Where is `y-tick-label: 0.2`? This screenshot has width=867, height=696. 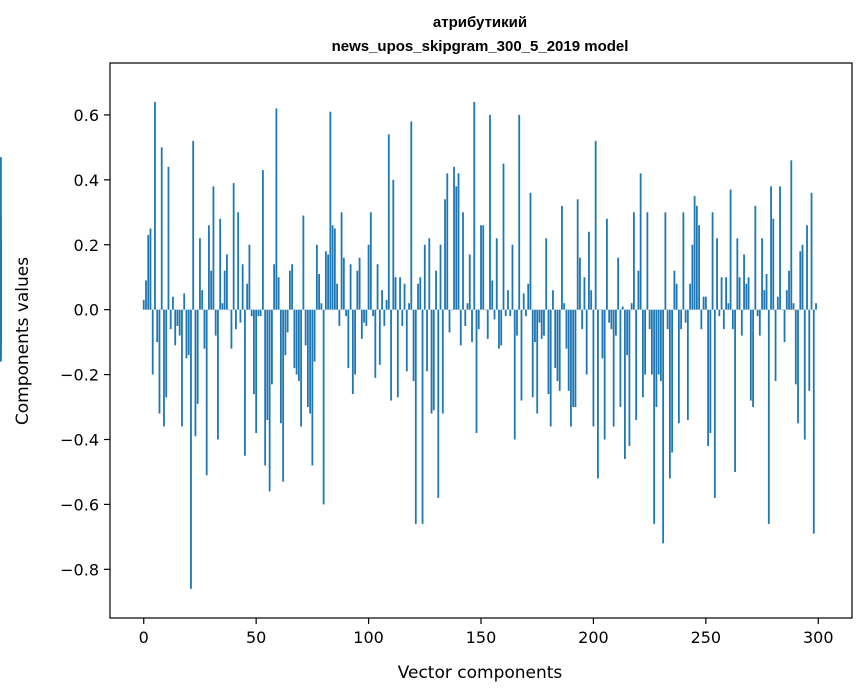 y-tick-label: 0.2 is located at coordinates (86, 245).